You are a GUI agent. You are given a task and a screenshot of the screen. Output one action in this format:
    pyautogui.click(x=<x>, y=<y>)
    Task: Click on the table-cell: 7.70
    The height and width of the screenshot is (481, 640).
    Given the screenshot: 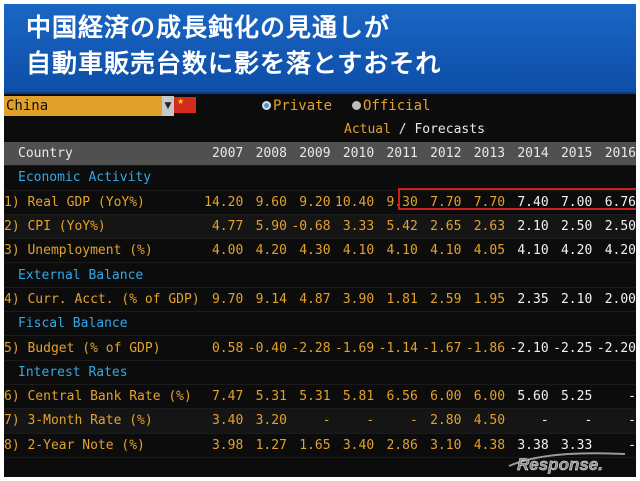 What is the action you would take?
    pyautogui.click(x=483, y=202)
    